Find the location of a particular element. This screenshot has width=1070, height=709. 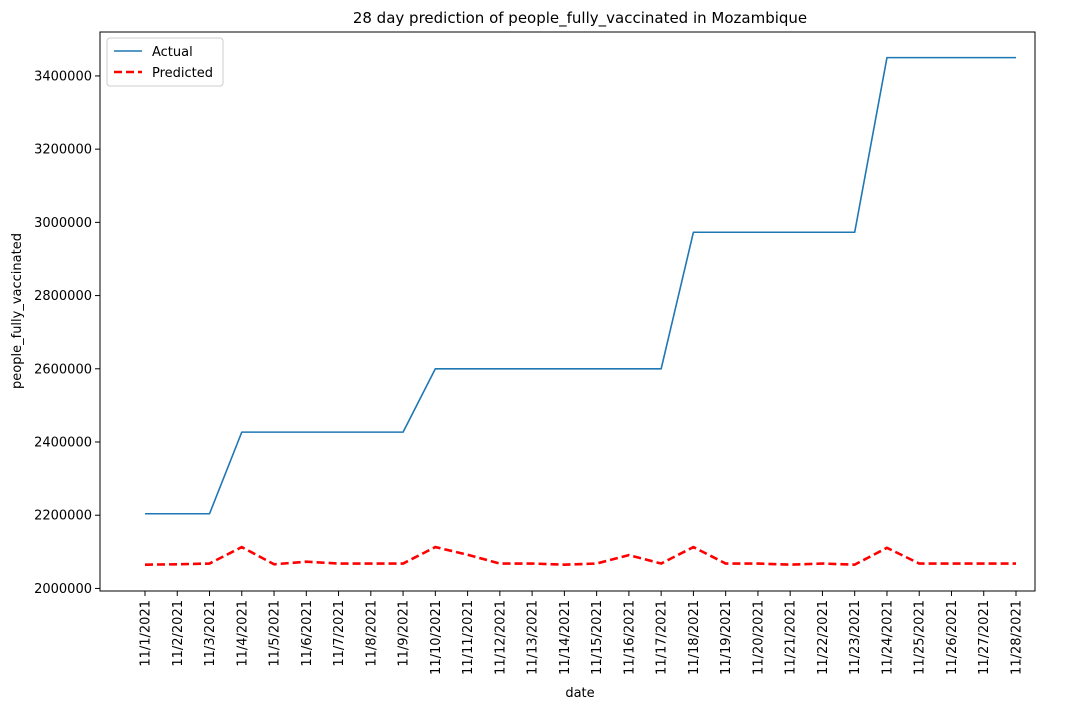

x-tick-label: 11/8/2021 is located at coordinates (371, 633).